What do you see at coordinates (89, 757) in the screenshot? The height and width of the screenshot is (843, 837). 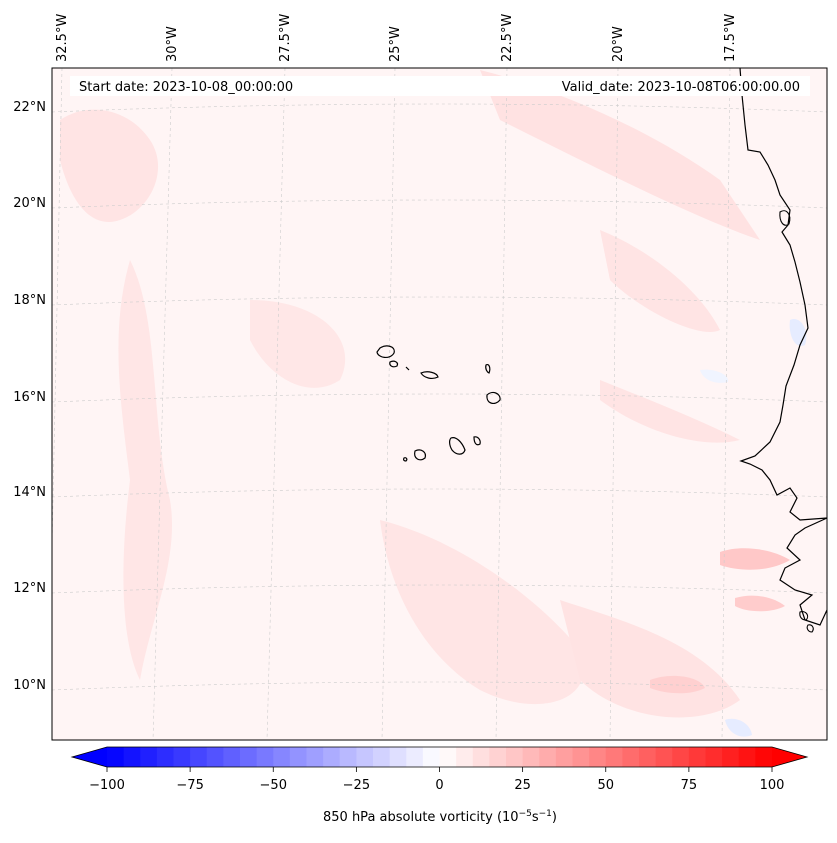 I see `colorbar-extend-low` at bounding box center [89, 757].